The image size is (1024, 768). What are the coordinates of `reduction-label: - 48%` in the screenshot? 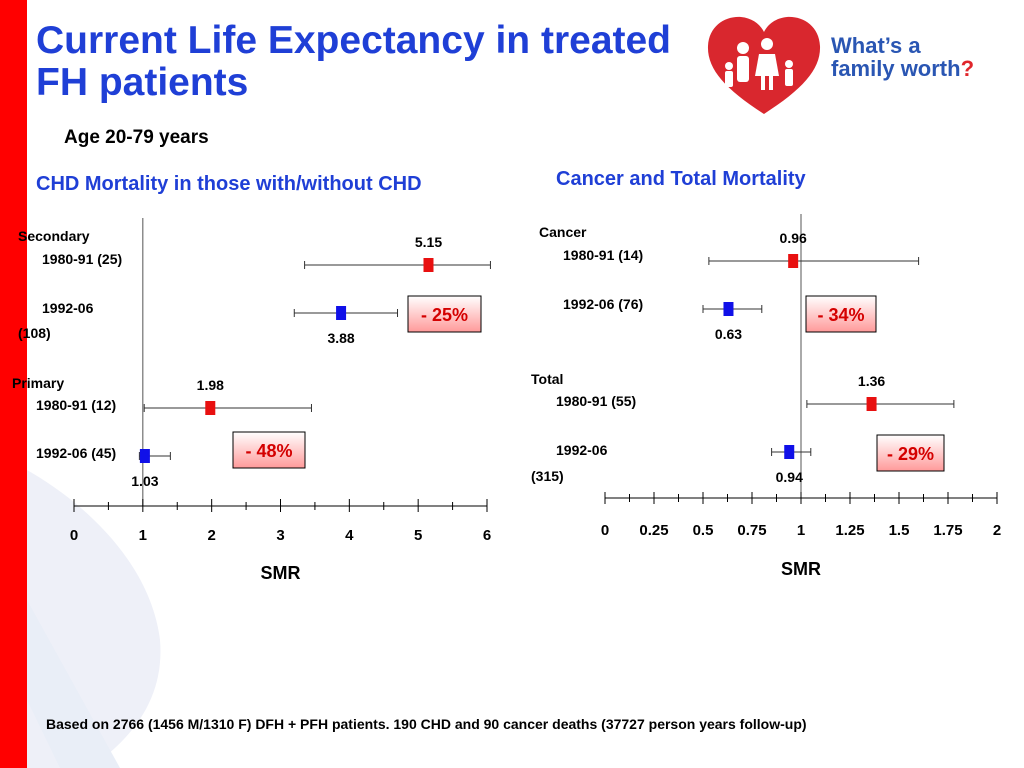 It's located at (268, 451).